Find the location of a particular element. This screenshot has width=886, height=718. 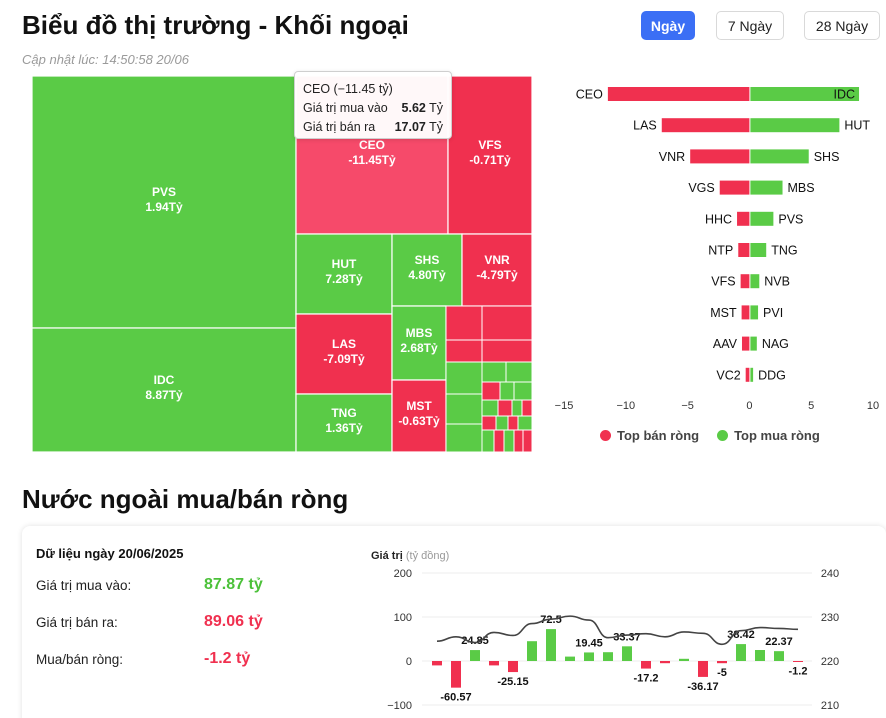

flow-bar-label: 33.37 is located at coordinates (627, 637).